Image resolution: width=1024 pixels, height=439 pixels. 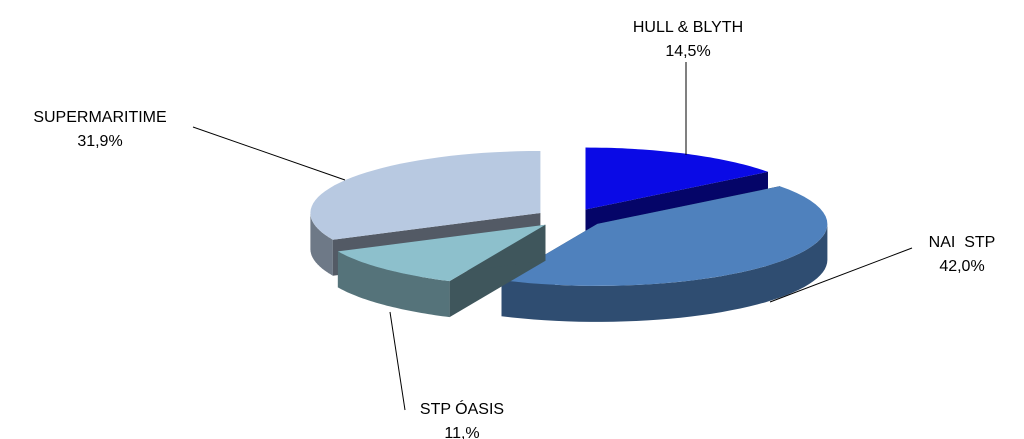 What do you see at coordinates (961, 266) in the screenshot?
I see `slice-value-label: 42,0%` at bounding box center [961, 266].